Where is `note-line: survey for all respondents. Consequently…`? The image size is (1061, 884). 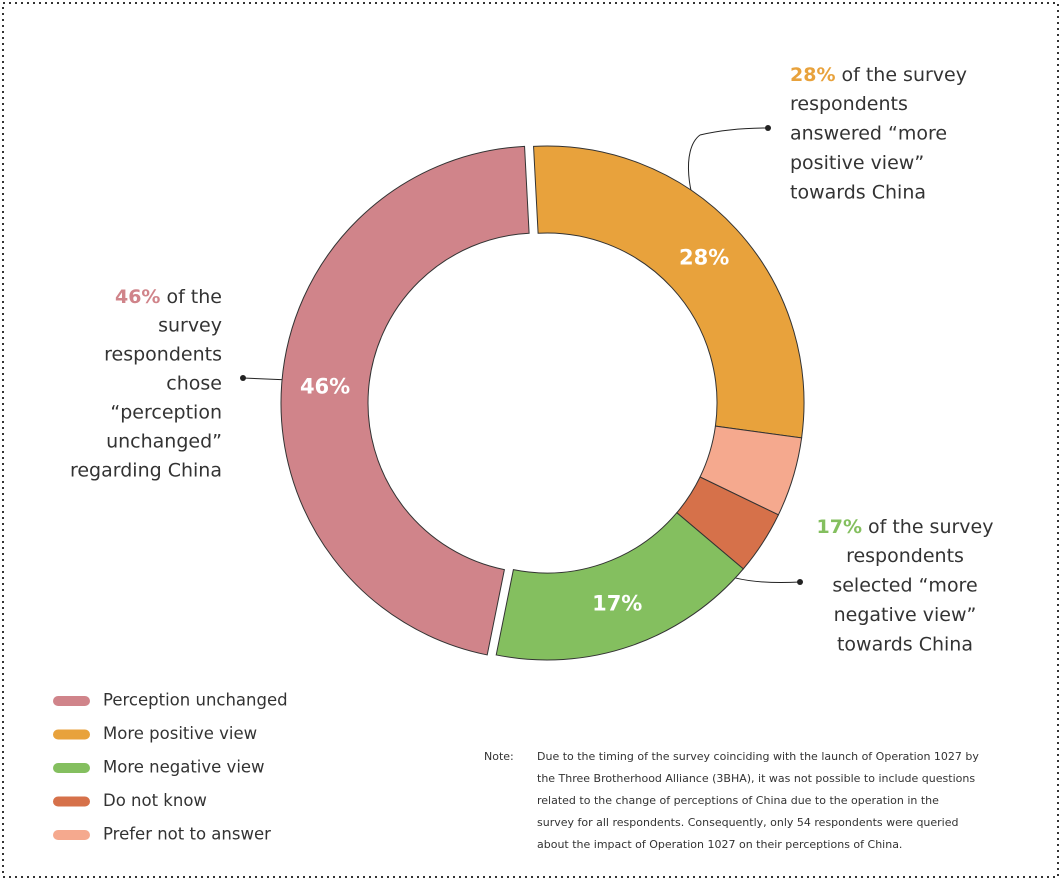 note-line: survey for all respondents. Consequently… is located at coordinates (748, 822).